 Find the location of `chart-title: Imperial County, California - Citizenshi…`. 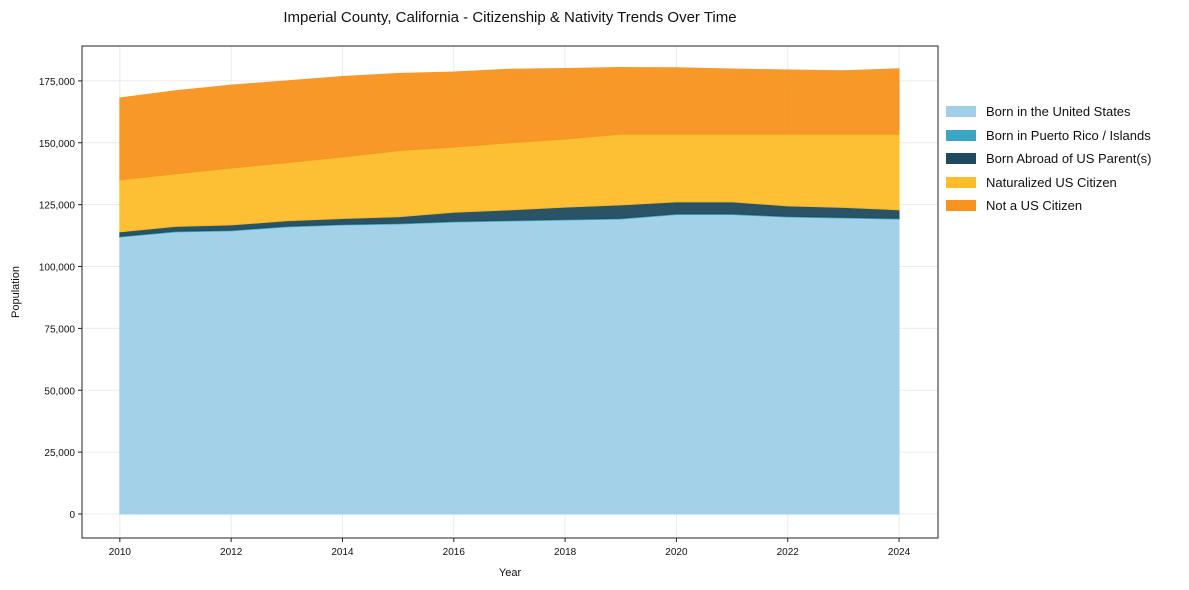

chart-title: Imperial County, California - Citizenshi… is located at coordinates (510, 17).